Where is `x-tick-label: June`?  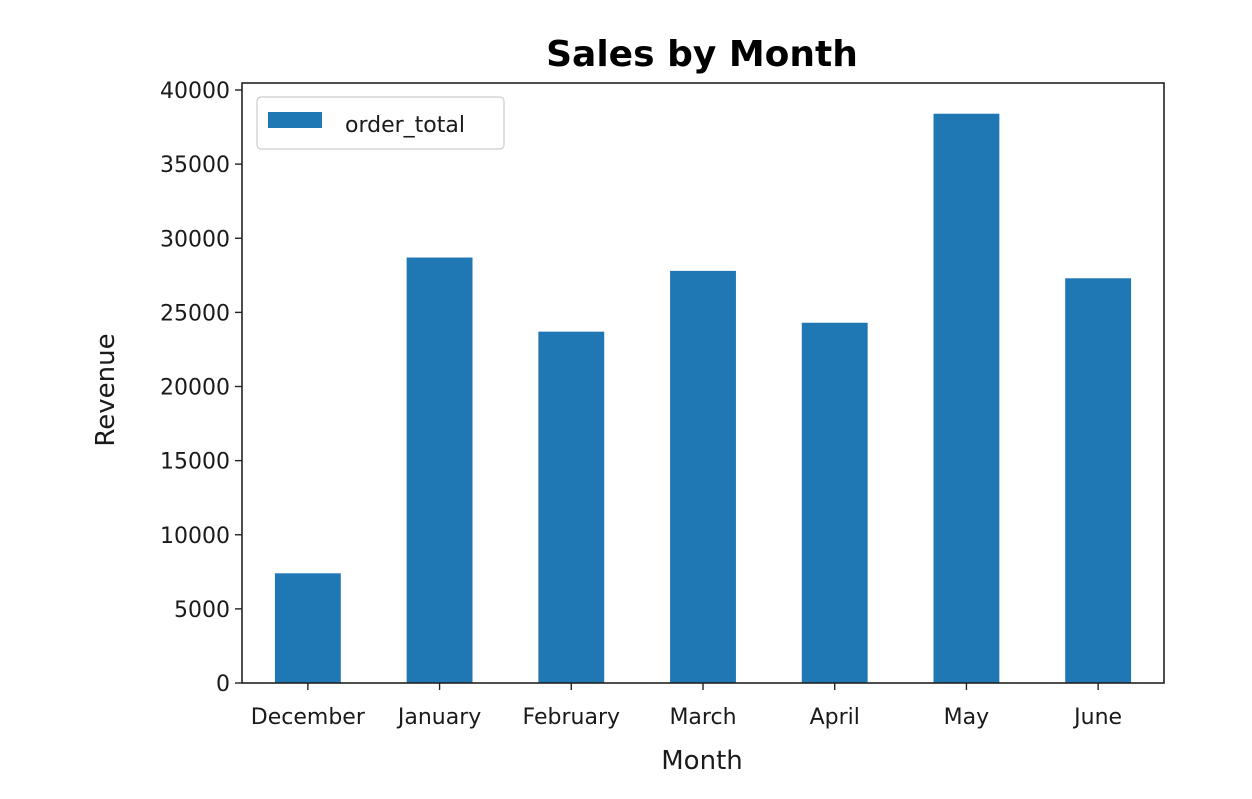
x-tick-label: June is located at coordinates (1097, 717).